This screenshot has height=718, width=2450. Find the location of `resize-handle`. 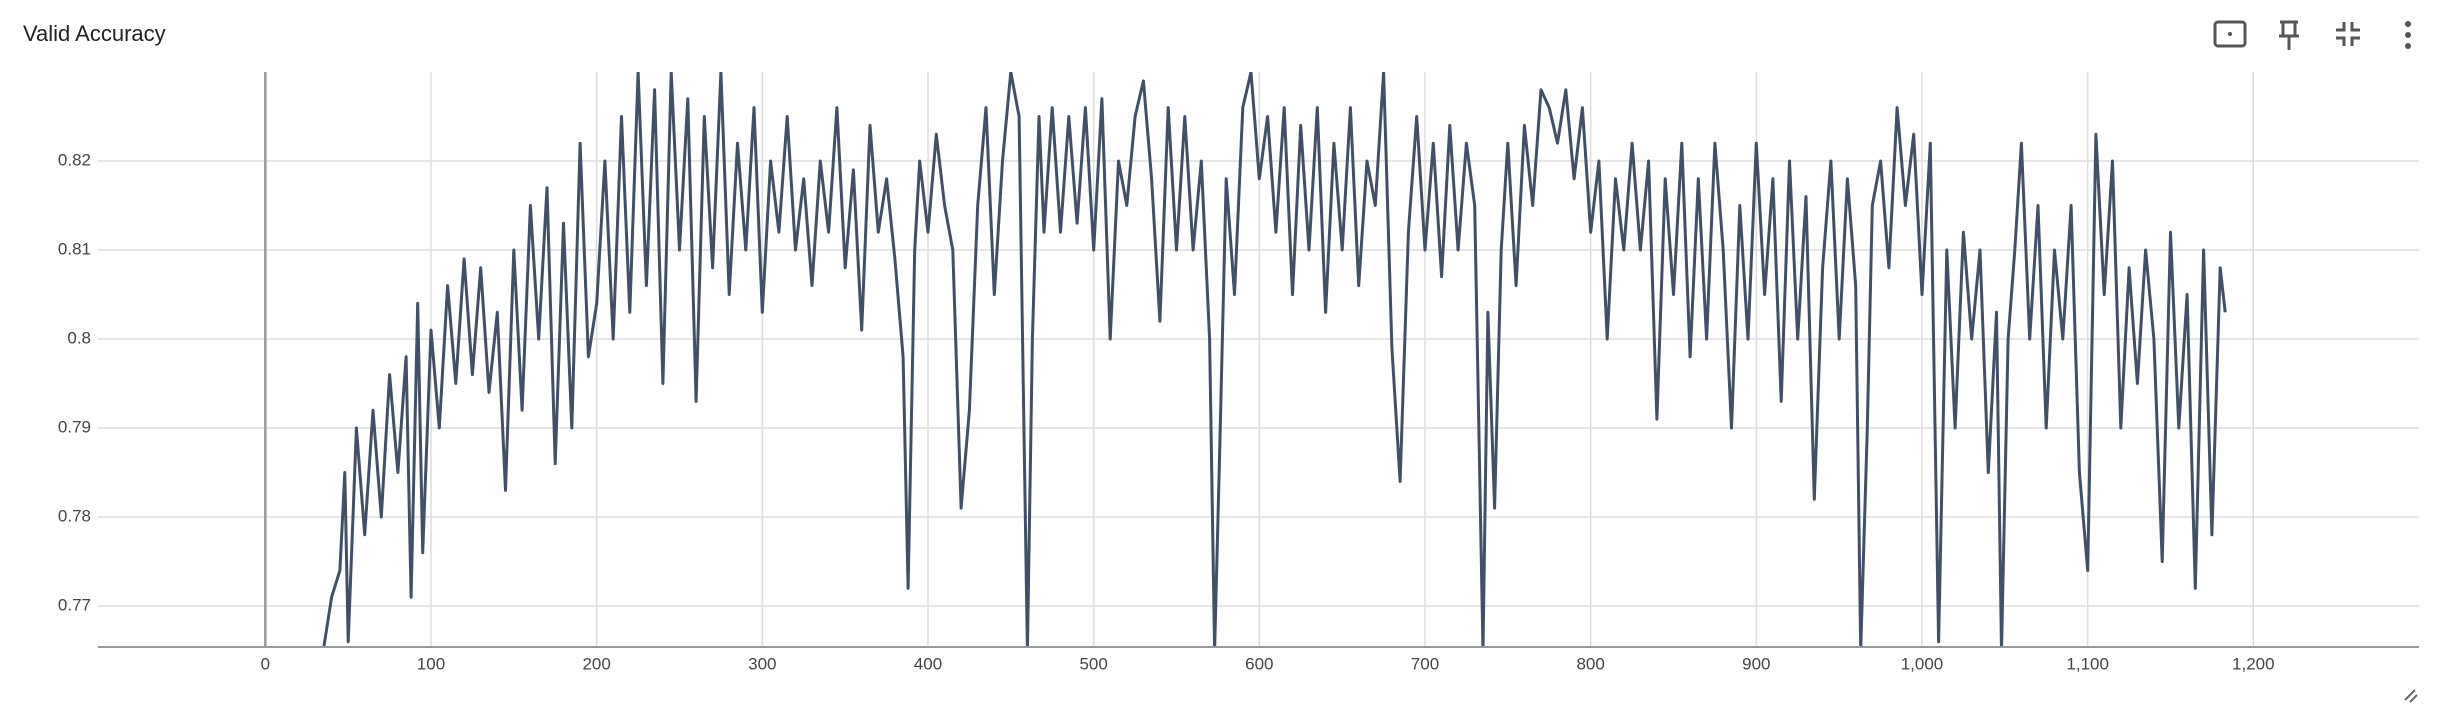

resize-handle is located at coordinates (2411, 696).